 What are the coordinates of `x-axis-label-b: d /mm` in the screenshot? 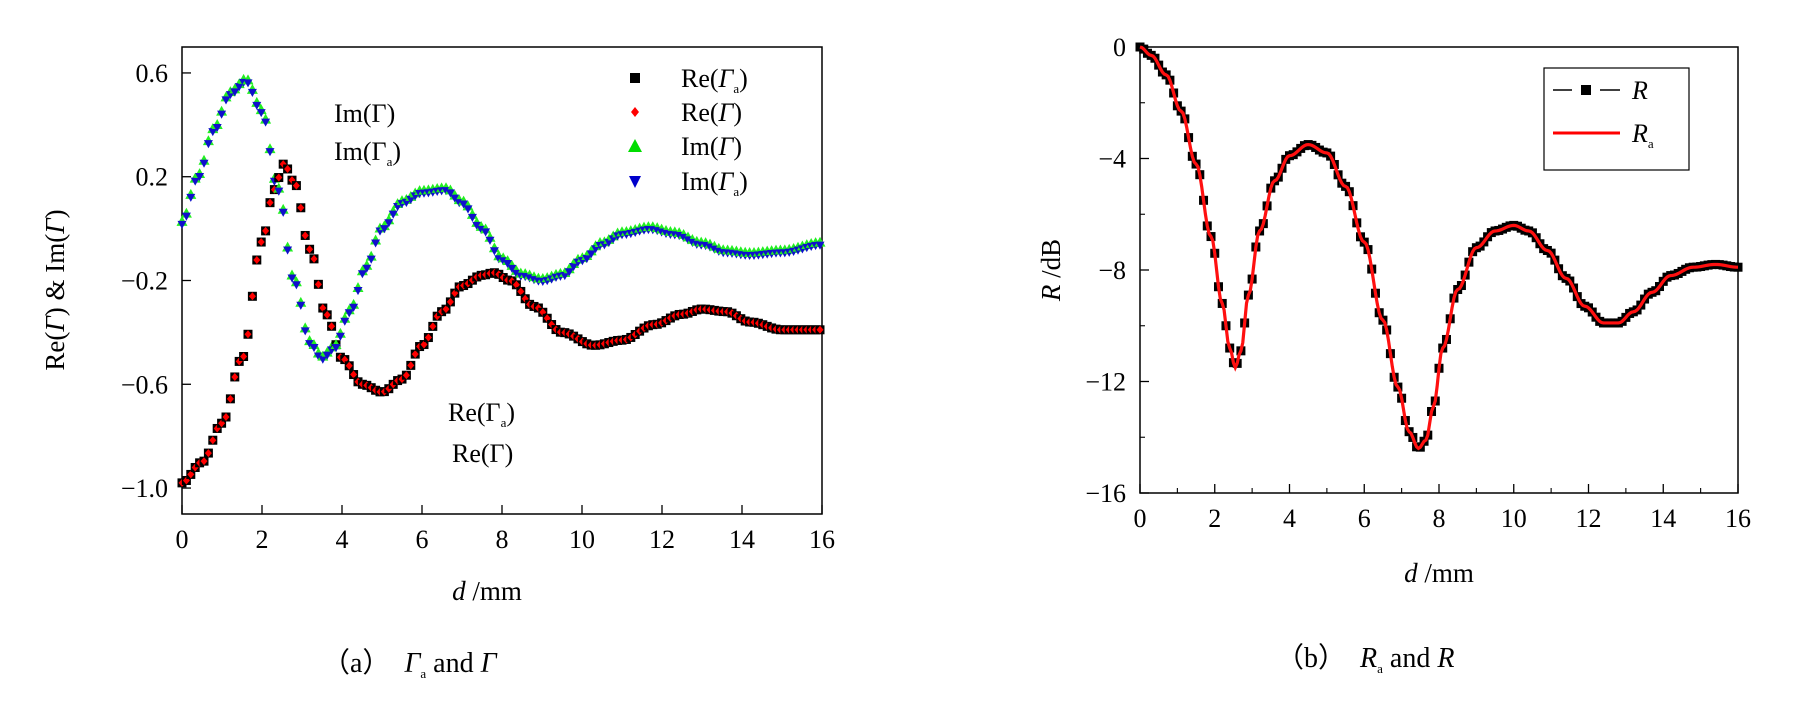 It's located at (1439, 573).